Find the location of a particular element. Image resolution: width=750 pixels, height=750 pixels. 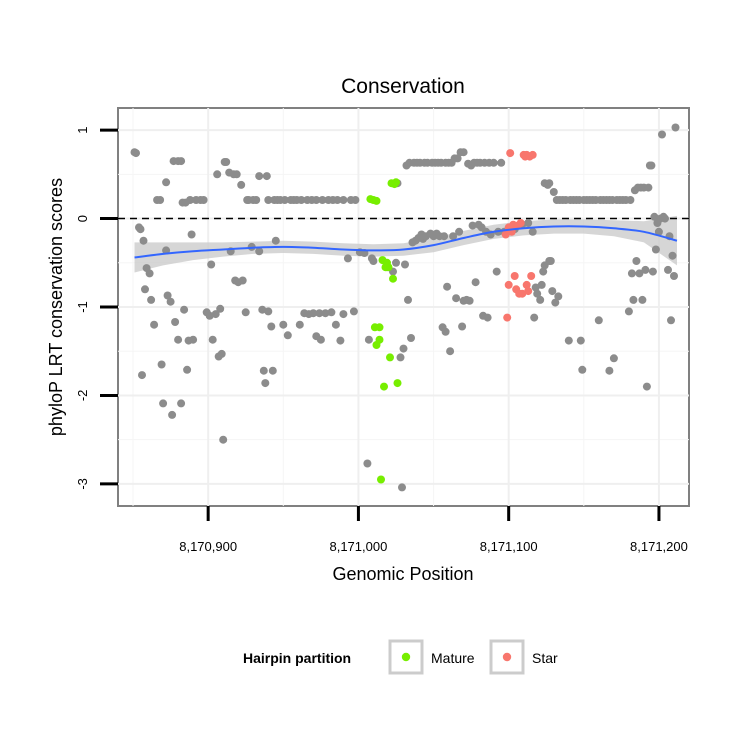

y-tick-label: 1 is located at coordinates (82, 129).